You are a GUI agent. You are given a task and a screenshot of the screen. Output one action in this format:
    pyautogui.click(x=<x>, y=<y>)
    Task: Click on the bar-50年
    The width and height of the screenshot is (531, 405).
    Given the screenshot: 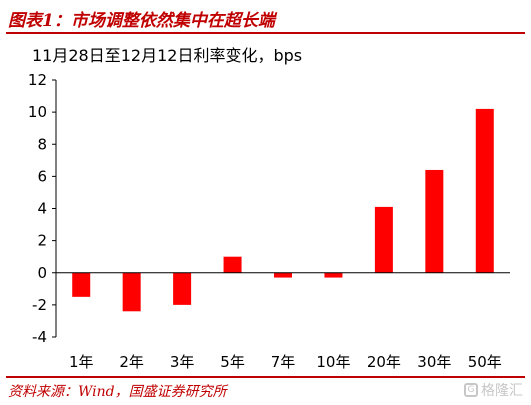 What is the action you would take?
    pyautogui.click(x=484, y=190)
    